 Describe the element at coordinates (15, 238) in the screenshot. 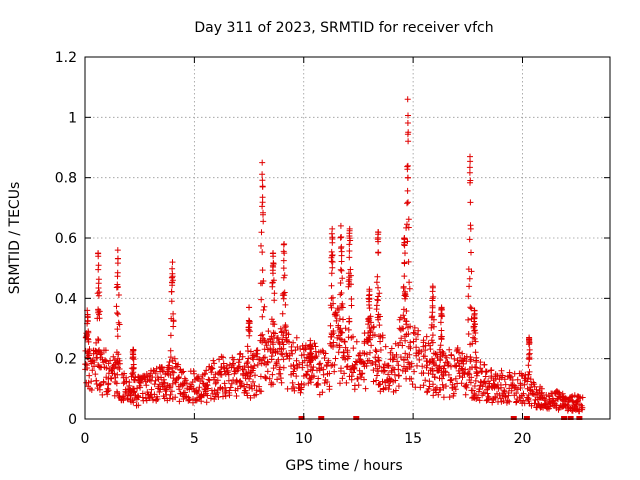

I see `y-axis-label: SRMTID / TECUs` at that location.